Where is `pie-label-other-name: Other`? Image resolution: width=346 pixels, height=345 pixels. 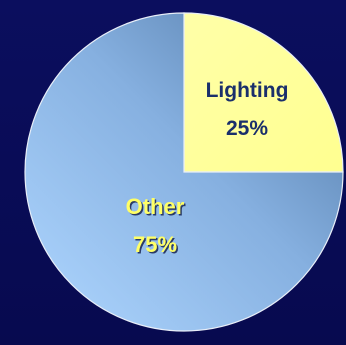 pie-label-other-name: Other is located at coordinates (155, 206).